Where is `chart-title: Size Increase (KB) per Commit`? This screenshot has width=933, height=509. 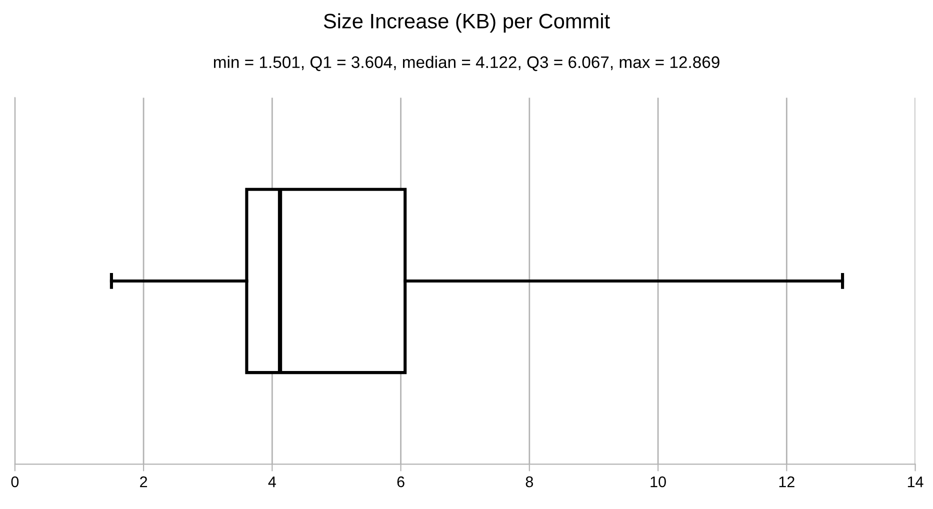 chart-title: Size Increase (KB) per Commit is located at coordinates (467, 23).